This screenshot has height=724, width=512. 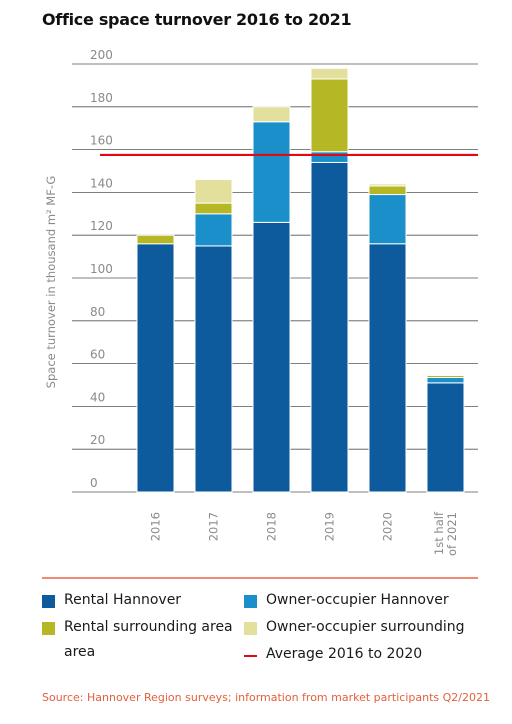 What do you see at coordinates (250, 656) in the screenshot?
I see `legend-swatch-average` at bounding box center [250, 656].